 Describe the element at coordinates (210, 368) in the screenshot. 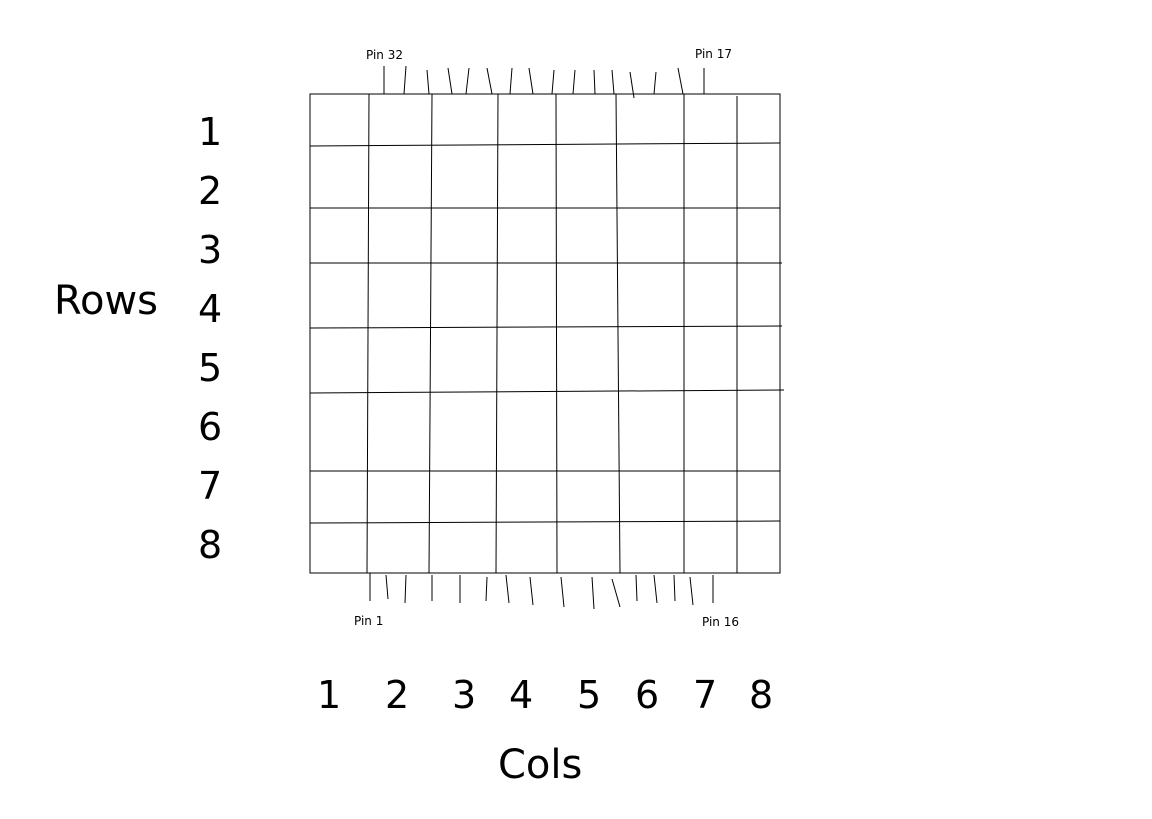

I see `row-number: 5` at that location.